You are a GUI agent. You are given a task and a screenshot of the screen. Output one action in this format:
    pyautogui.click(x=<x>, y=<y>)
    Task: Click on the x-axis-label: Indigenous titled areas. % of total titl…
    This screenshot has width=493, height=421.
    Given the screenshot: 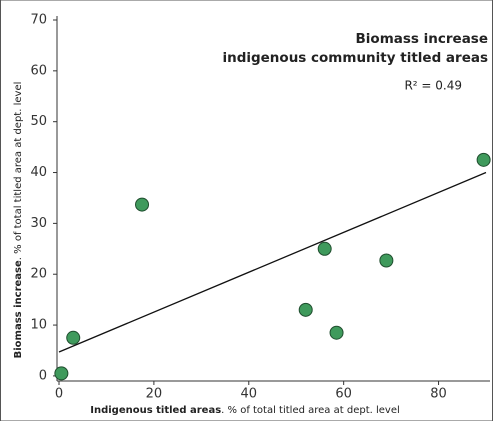 What is the action you would take?
    pyautogui.click(x=245, y=410)
    